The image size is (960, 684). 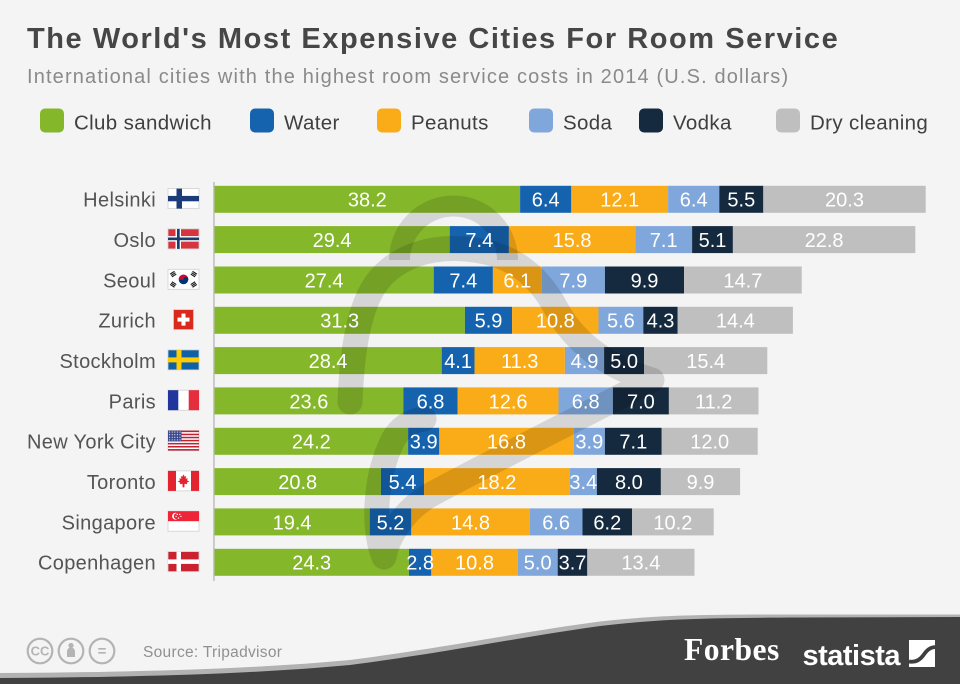 I want to click on svg-text: 11.2, so click(x=713, y=402).